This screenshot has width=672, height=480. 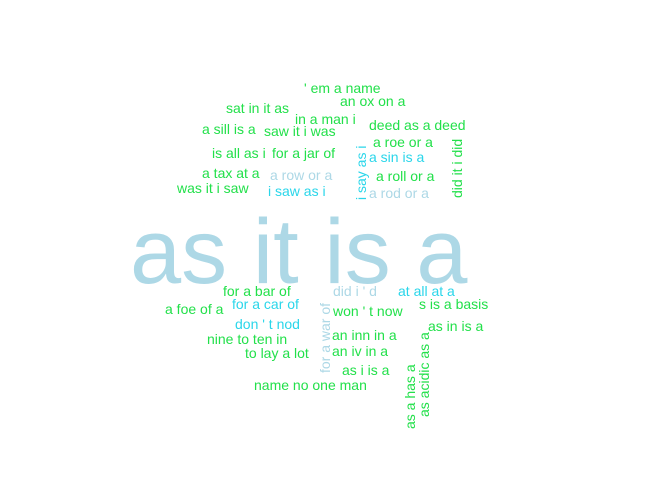 I want to click on cloud-word: a sill is a, so click(x=229, y=129).